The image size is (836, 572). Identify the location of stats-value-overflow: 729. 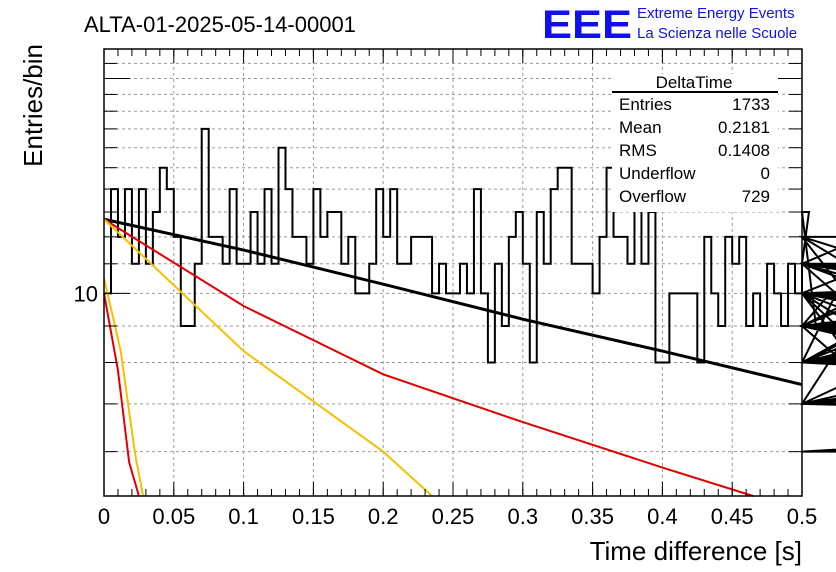
(756, 196).